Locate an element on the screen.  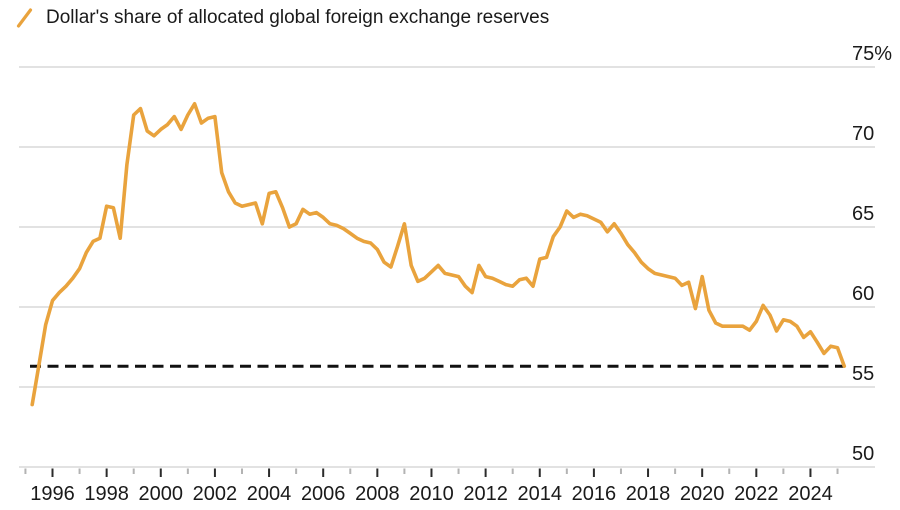
x-axis-label: 2010 is located at coordinates (431, 494).